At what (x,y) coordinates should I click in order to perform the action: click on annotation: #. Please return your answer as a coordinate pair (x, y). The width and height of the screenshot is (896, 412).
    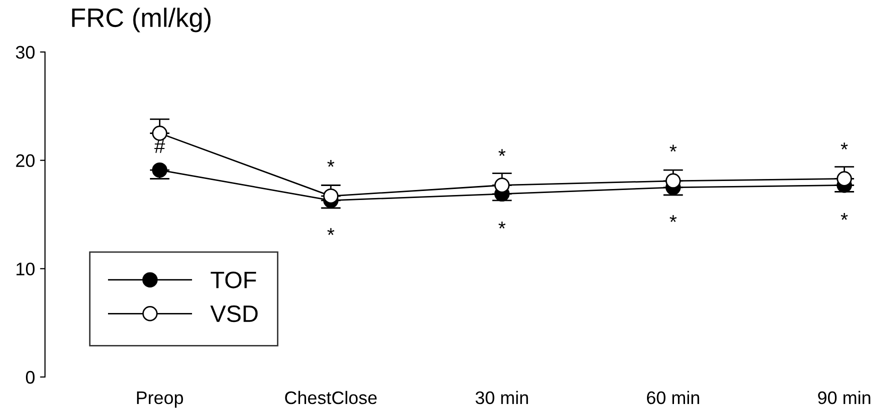
    Looking at the image, I should click on (159, 146).